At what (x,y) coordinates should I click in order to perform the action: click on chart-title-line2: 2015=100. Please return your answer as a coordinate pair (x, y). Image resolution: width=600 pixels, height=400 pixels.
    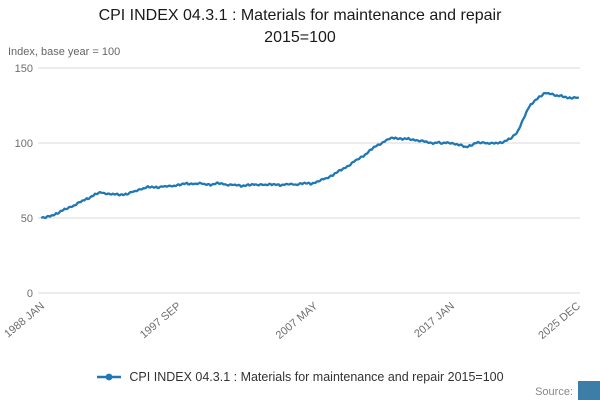
    Looking at the image, I should click on (300, 37).